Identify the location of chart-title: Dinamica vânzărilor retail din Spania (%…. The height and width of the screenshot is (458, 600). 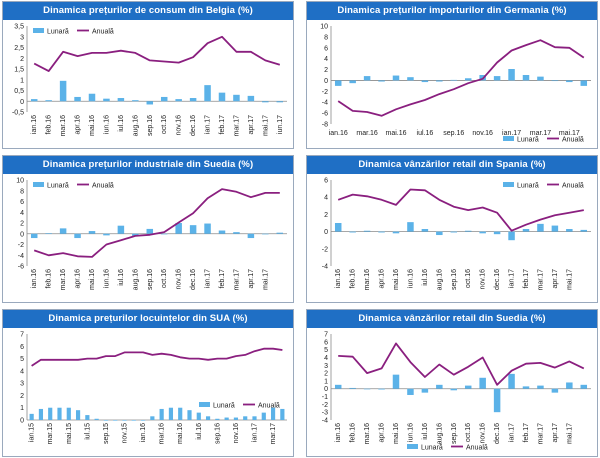
(452, 165).